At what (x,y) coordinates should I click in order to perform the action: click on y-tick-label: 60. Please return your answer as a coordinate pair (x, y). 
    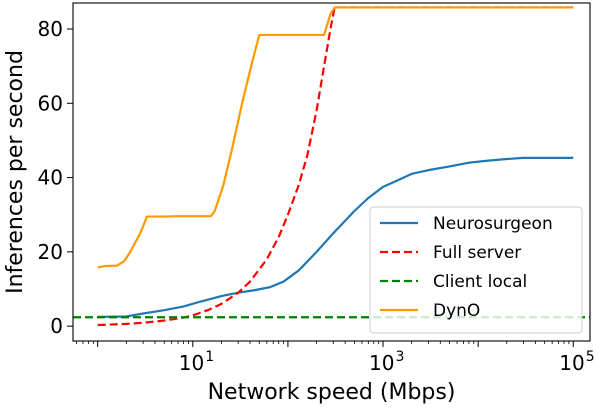
    Looking at the image, I should click on (50, 103).